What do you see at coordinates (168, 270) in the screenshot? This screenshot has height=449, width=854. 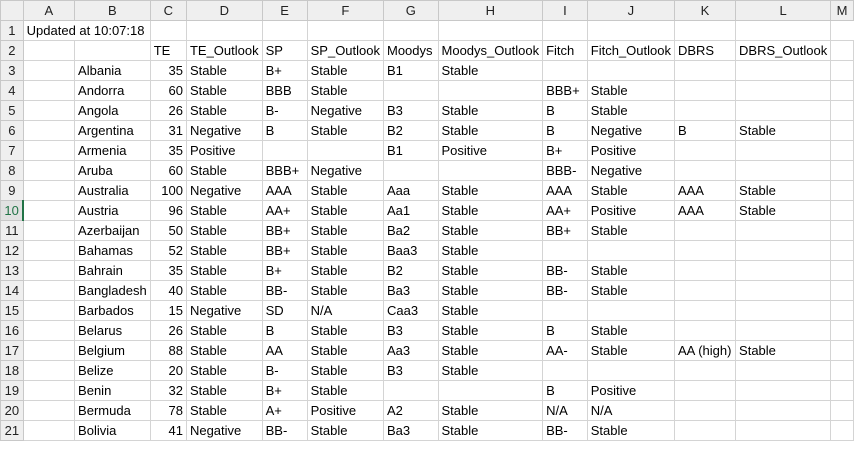 I see `cell-te: 35` at bounding box center [168, 270].